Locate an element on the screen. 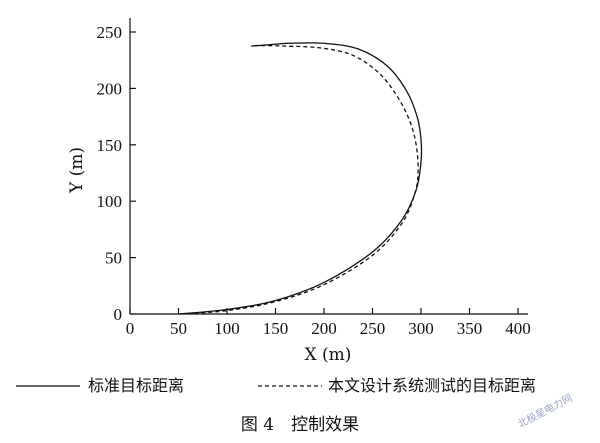  y-ticks: 0 50 100 150 200 250 is located at coordinates (116, 173).